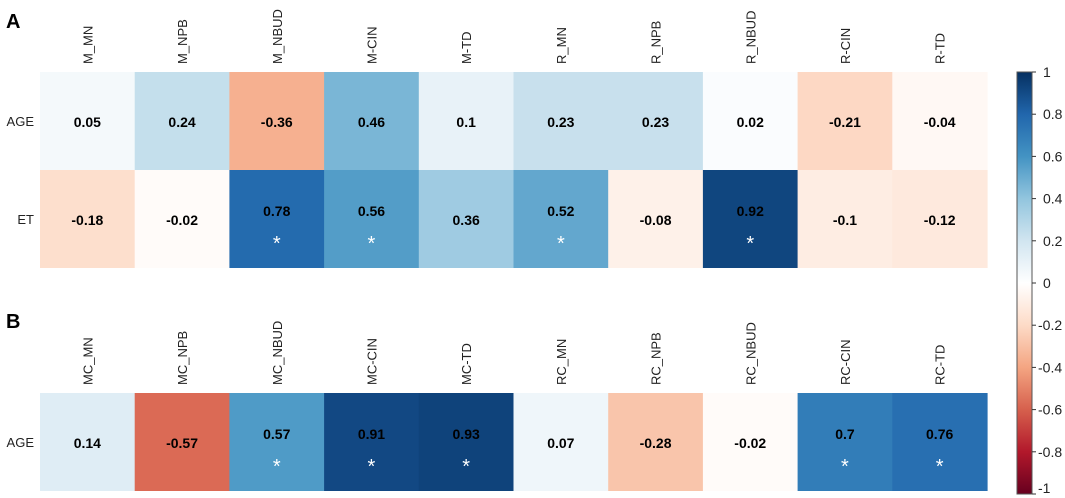  I want to click on colorbar-tick-label: 0, so click(1047, 283).